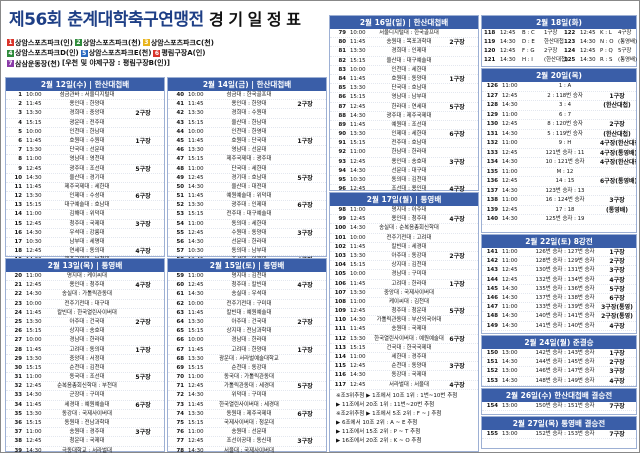 This screenshot has height=453, width=640. I want to click on match-teams: 송원대 : 목포과학대, so click(409, 42).